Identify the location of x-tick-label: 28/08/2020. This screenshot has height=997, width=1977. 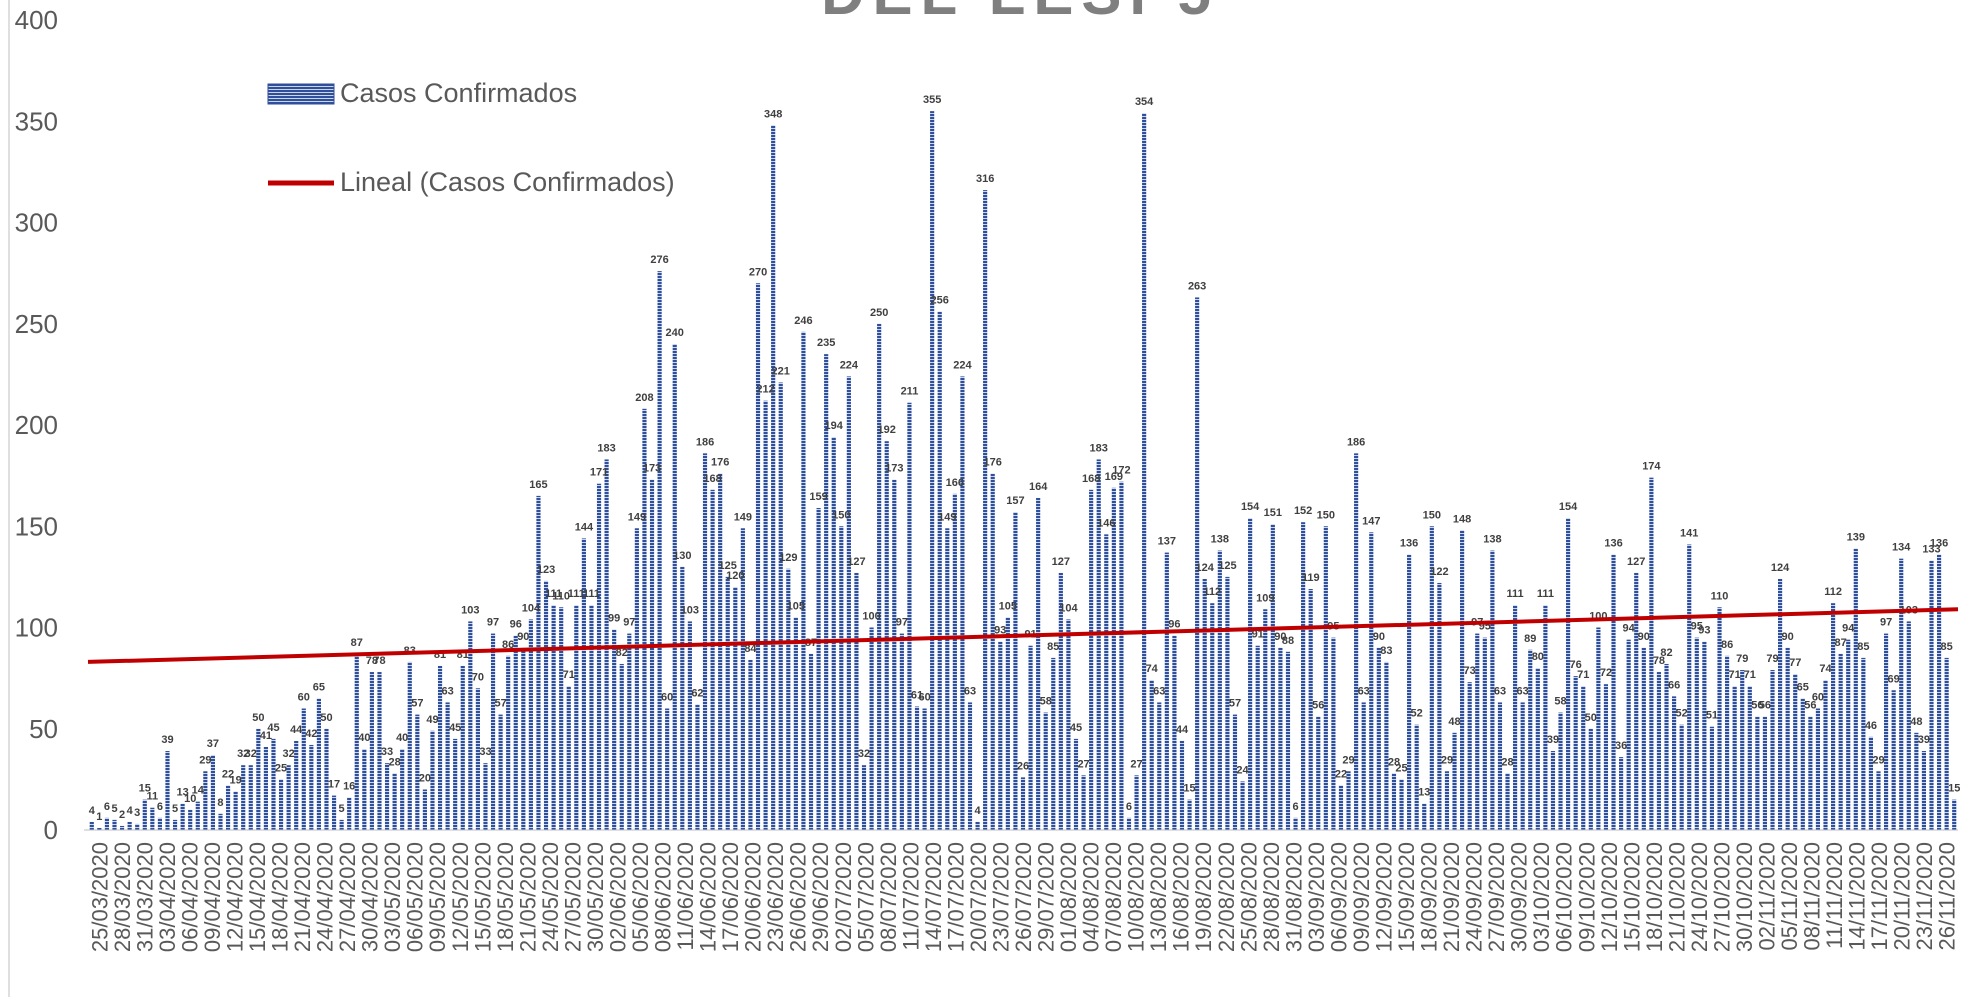
(1271, 897).